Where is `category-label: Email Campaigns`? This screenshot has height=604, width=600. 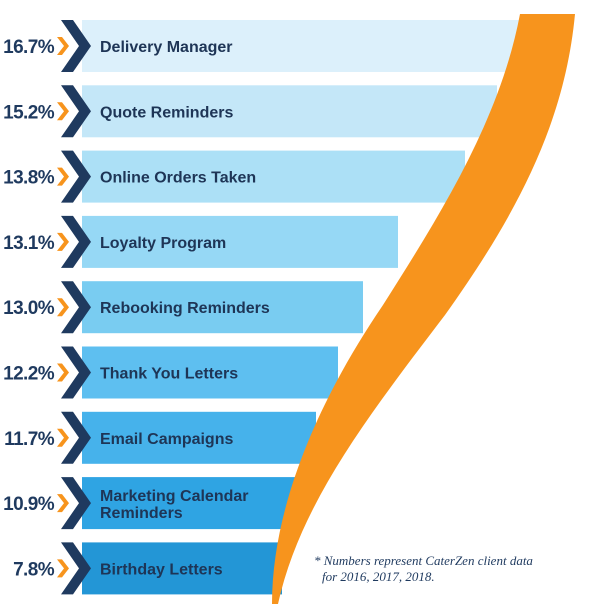
category-label: Email Campaigns is located at coordinates (166, 439).